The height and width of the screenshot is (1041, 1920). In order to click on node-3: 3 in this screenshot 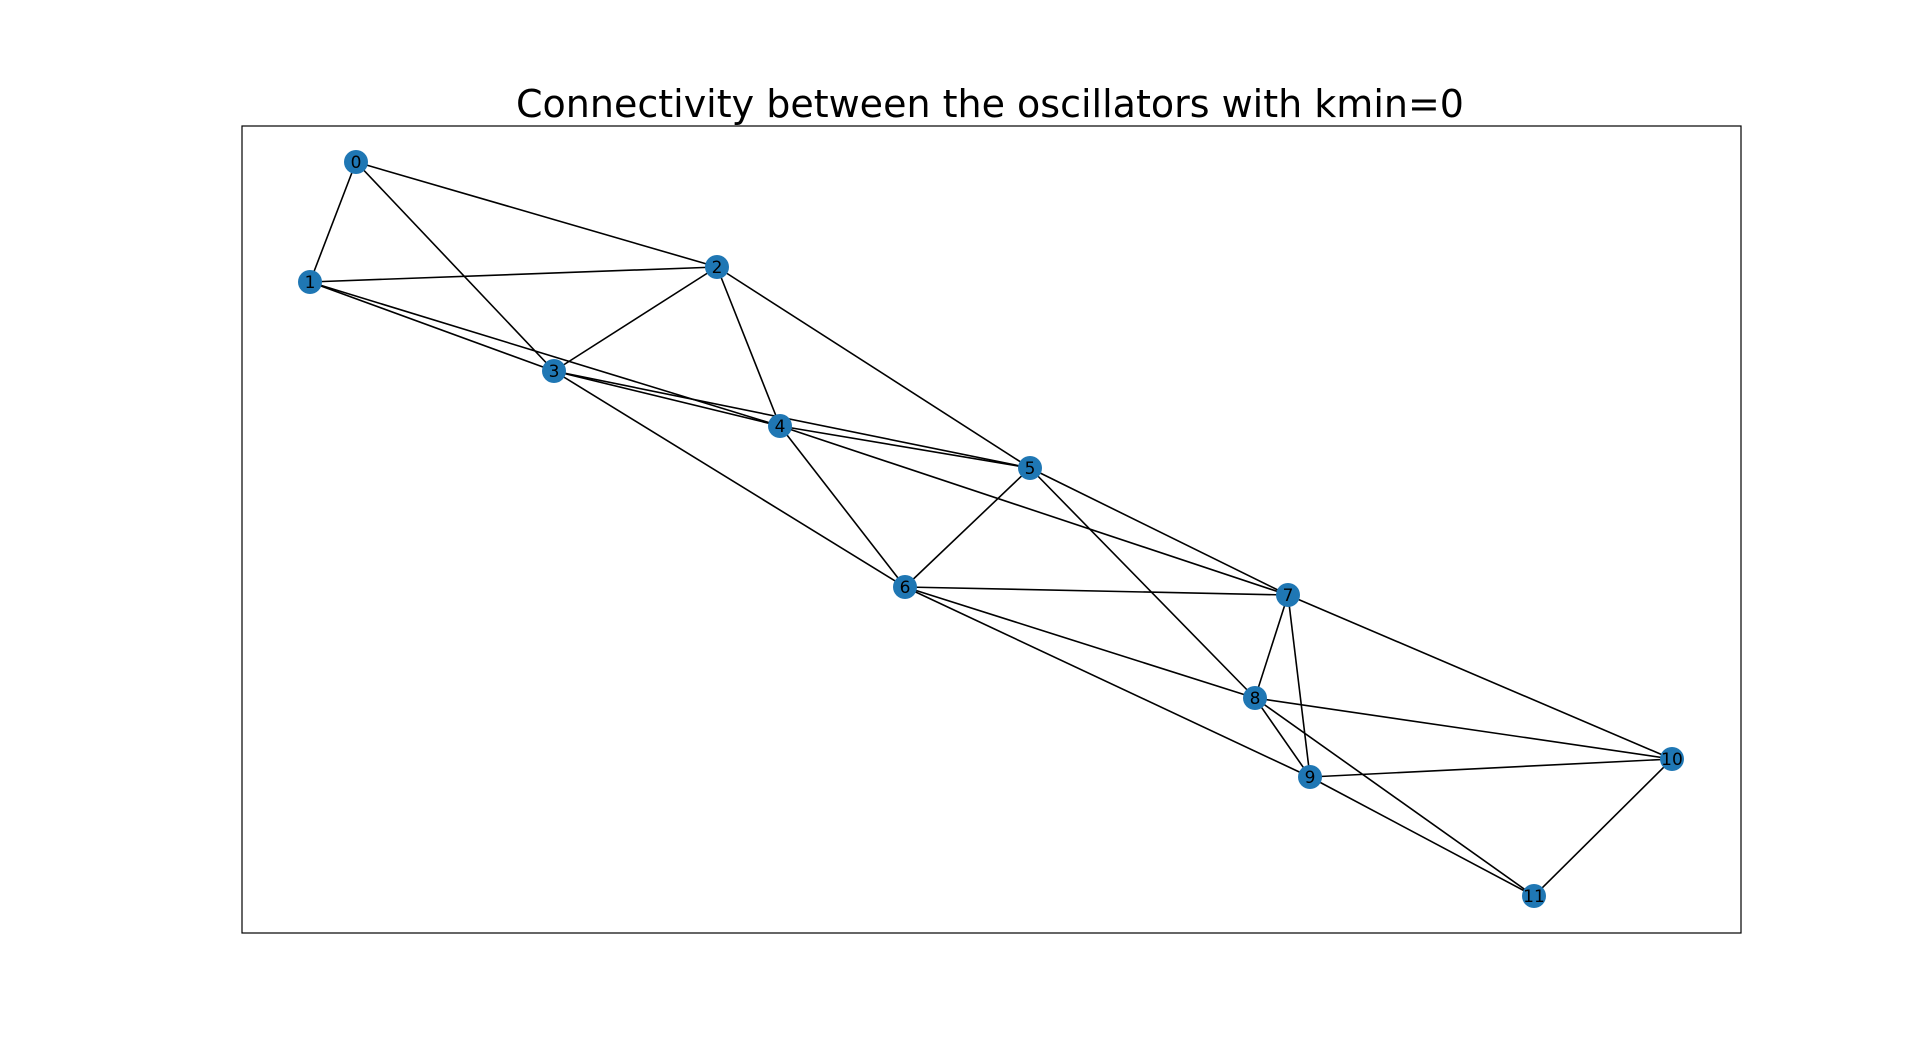, I will do `click(554, 371)`.